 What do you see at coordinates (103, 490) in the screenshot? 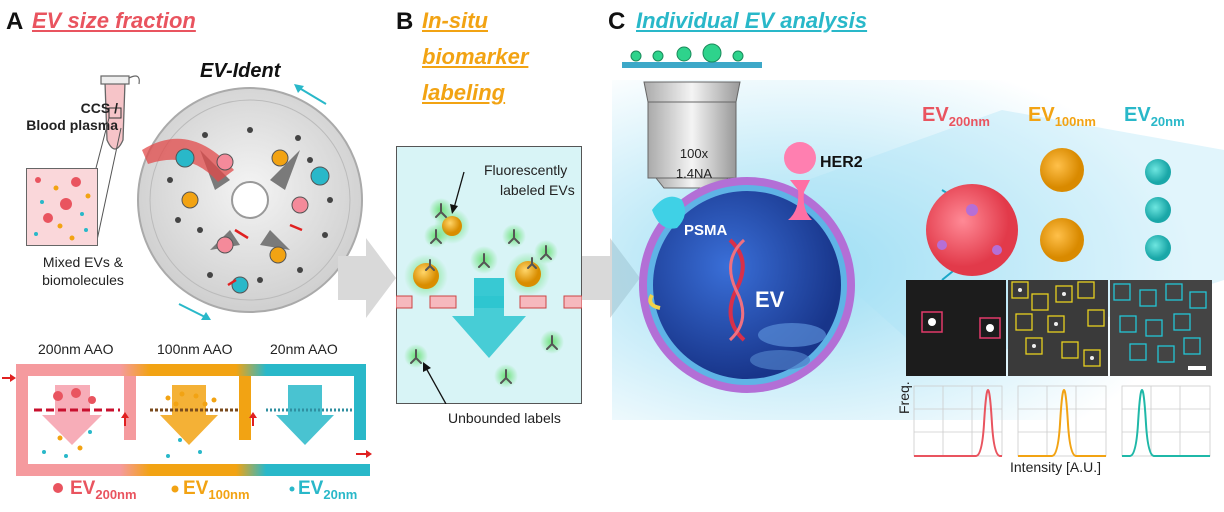
I see `legend-ev-200: EV200nm` at bounding box center [103, 490].